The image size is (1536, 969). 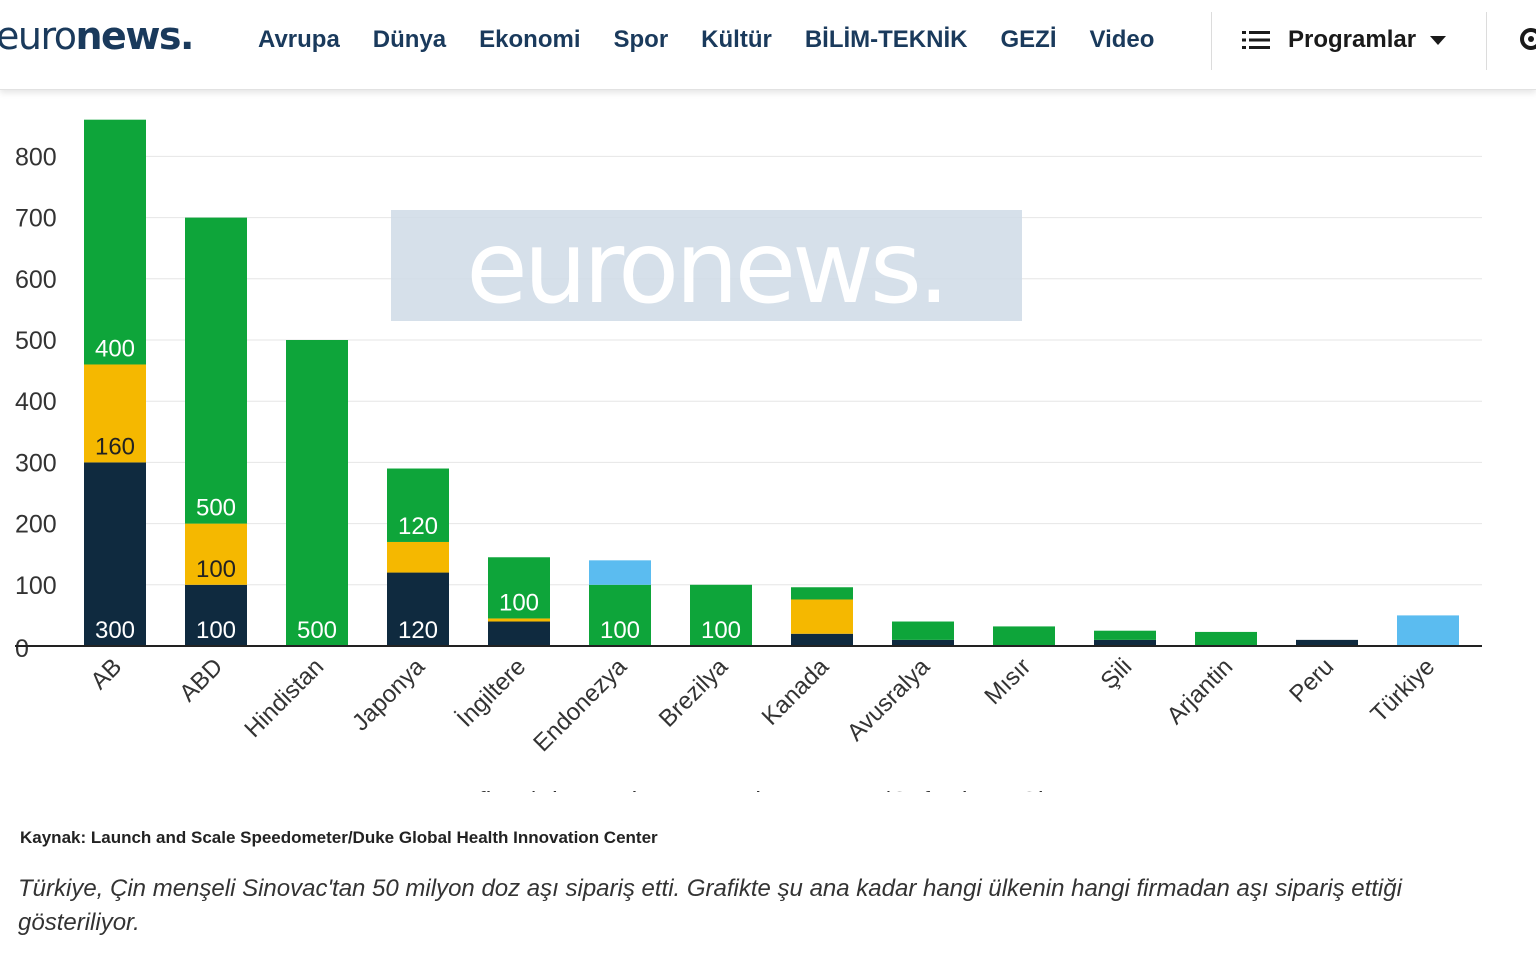 What do you see at coordinates (115, 446) in the screenshot?
I see `data-label: 160` at bounding box center [115, 446].